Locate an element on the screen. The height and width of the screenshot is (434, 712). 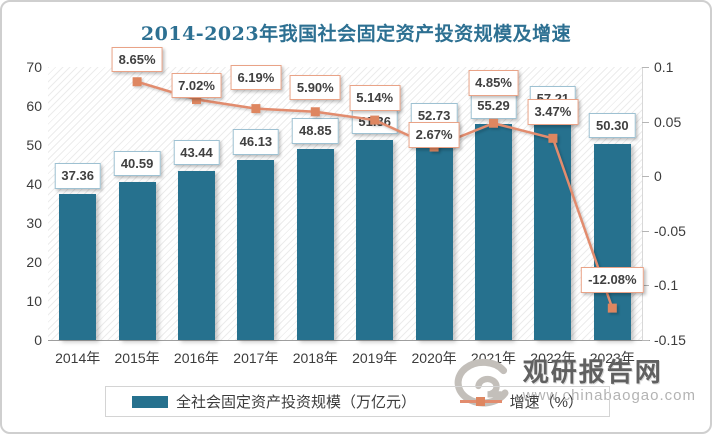
y-axis-tick-label: 0 is located at coordinates (38, 340).